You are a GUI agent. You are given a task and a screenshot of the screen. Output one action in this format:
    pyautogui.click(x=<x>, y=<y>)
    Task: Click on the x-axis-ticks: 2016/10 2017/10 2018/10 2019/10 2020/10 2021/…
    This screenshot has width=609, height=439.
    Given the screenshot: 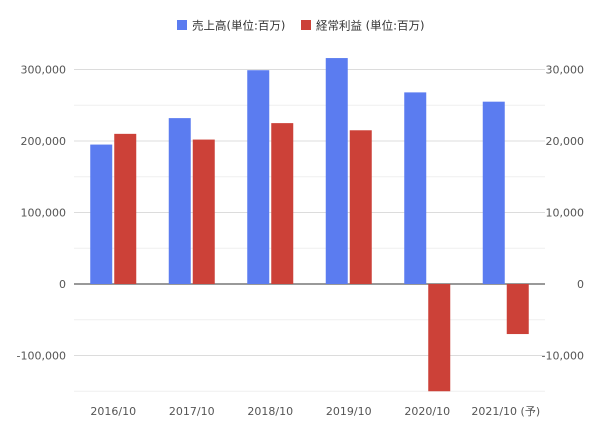 What is the action you would take?
    pyautogui.click(x=315, y=411)
    